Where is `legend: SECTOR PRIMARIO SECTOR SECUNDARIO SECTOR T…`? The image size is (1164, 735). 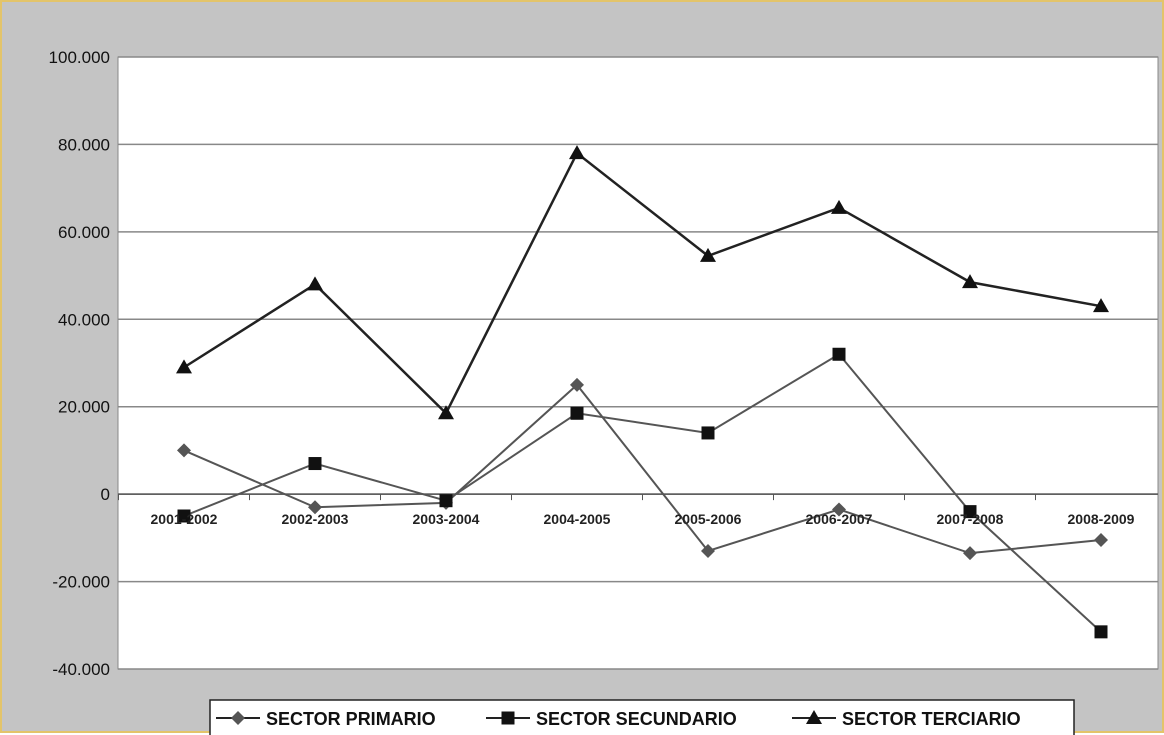 legend: SECTOR PRIMARIO SECTOR SECUNDARIO SECTOR T… is located at coordinates (642, 717).